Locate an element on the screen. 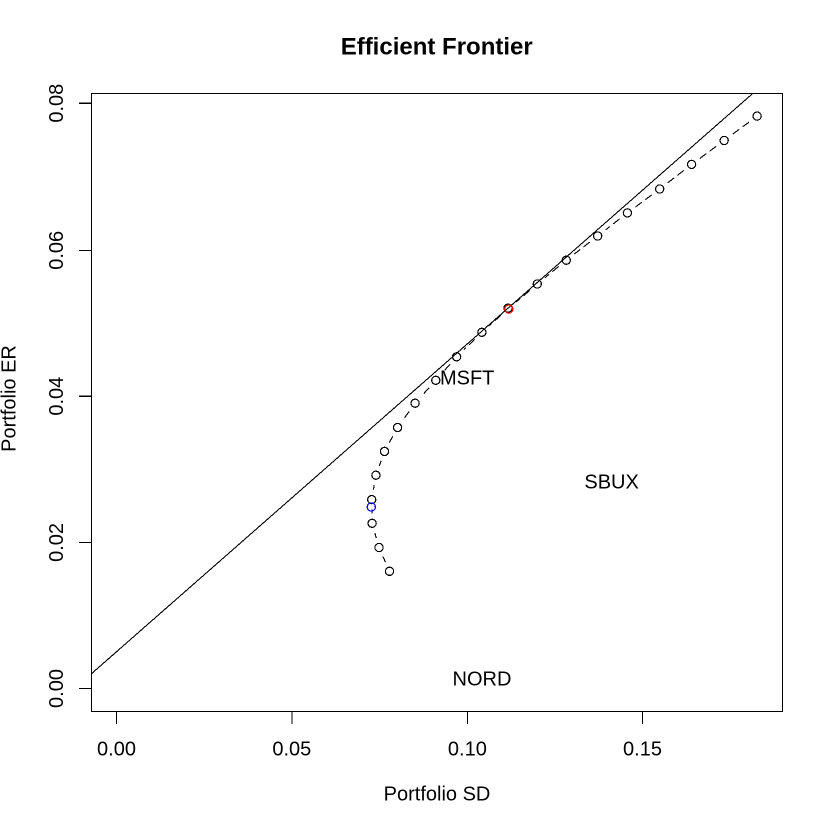  svg-text: NORD is located at coordinates (482, 680).